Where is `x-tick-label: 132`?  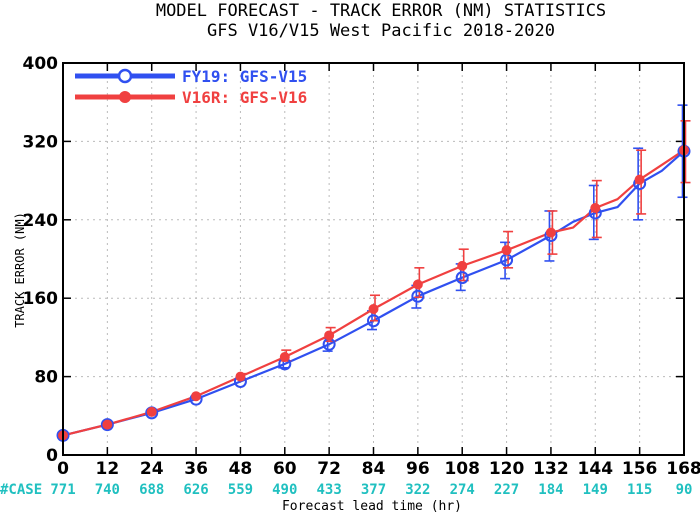 x-tick-label: 132 is located at coordinates (551, 469).